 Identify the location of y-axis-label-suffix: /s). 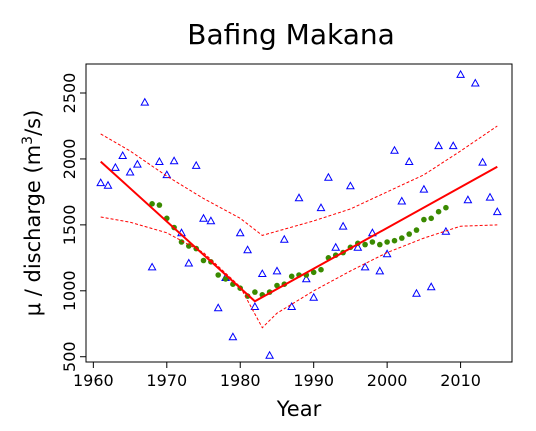
(33, 123).